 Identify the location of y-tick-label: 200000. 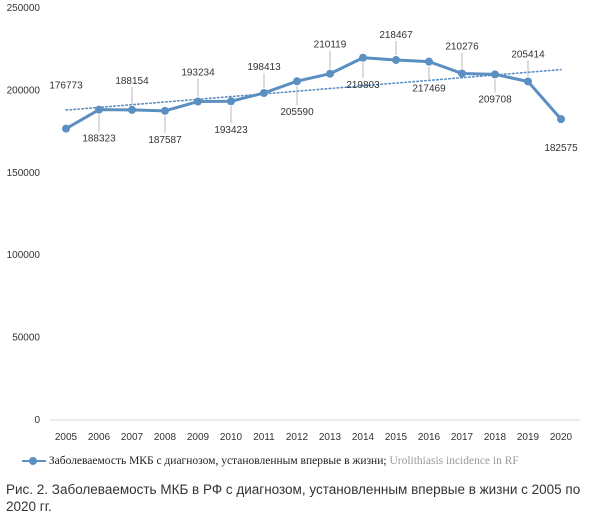
(24, 90).